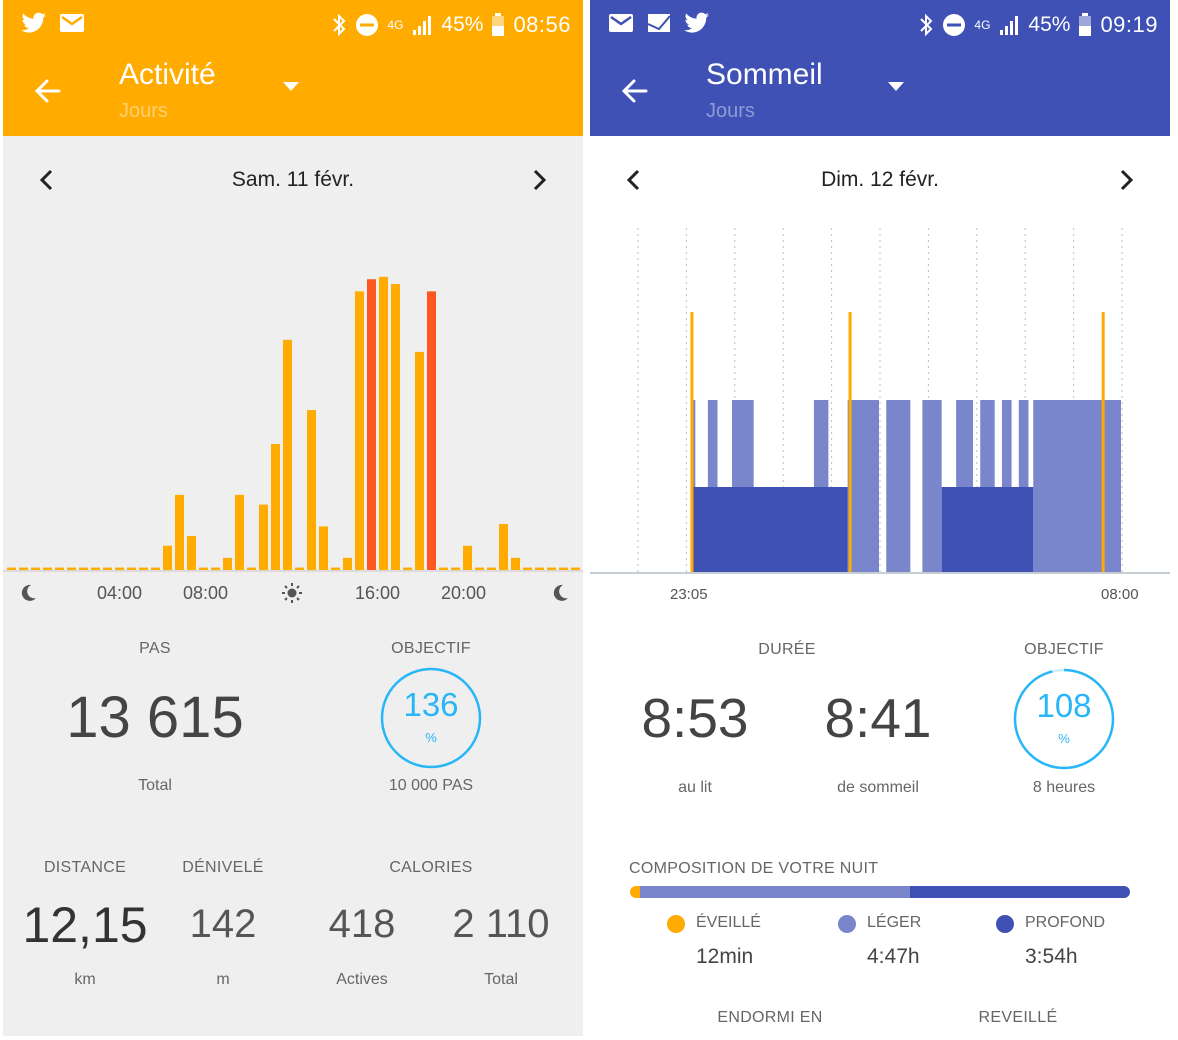 This screenshot has width=1178, height=1040. What do you see at coordinates (1064, 787) in the screenshot?
I see `goal-target: 8 heures` at bounding box center [1064, 787].